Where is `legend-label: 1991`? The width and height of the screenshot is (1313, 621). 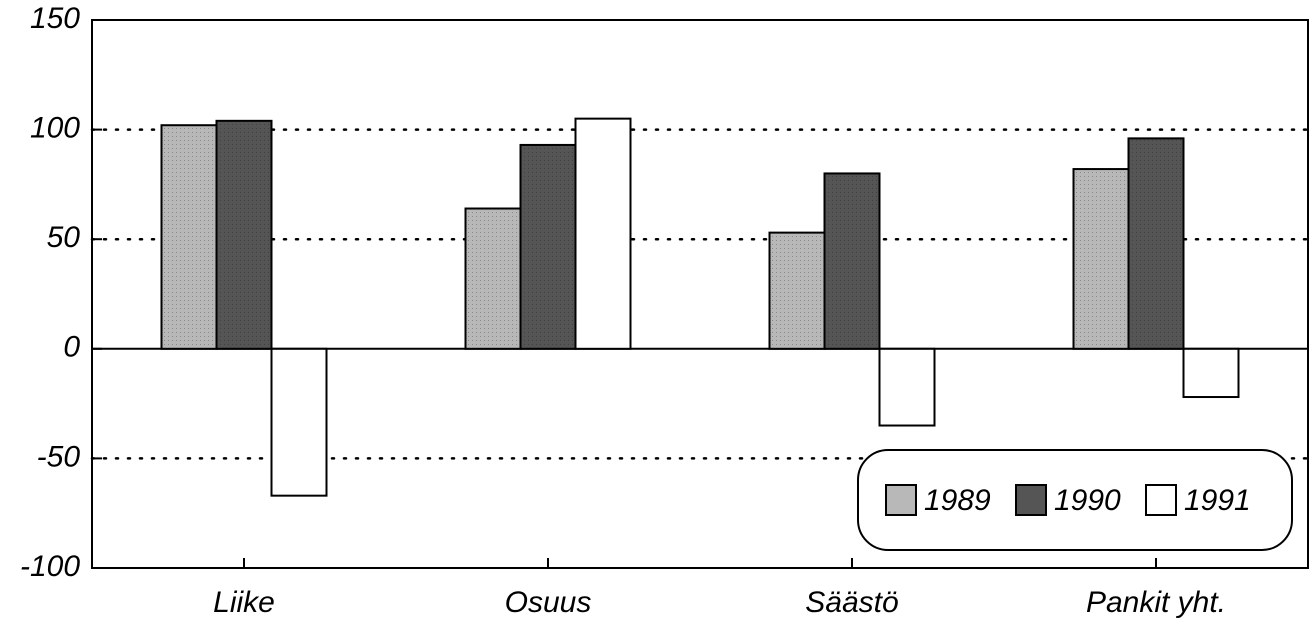
legend-label: 1991 is located at coordinates (1217, 500).